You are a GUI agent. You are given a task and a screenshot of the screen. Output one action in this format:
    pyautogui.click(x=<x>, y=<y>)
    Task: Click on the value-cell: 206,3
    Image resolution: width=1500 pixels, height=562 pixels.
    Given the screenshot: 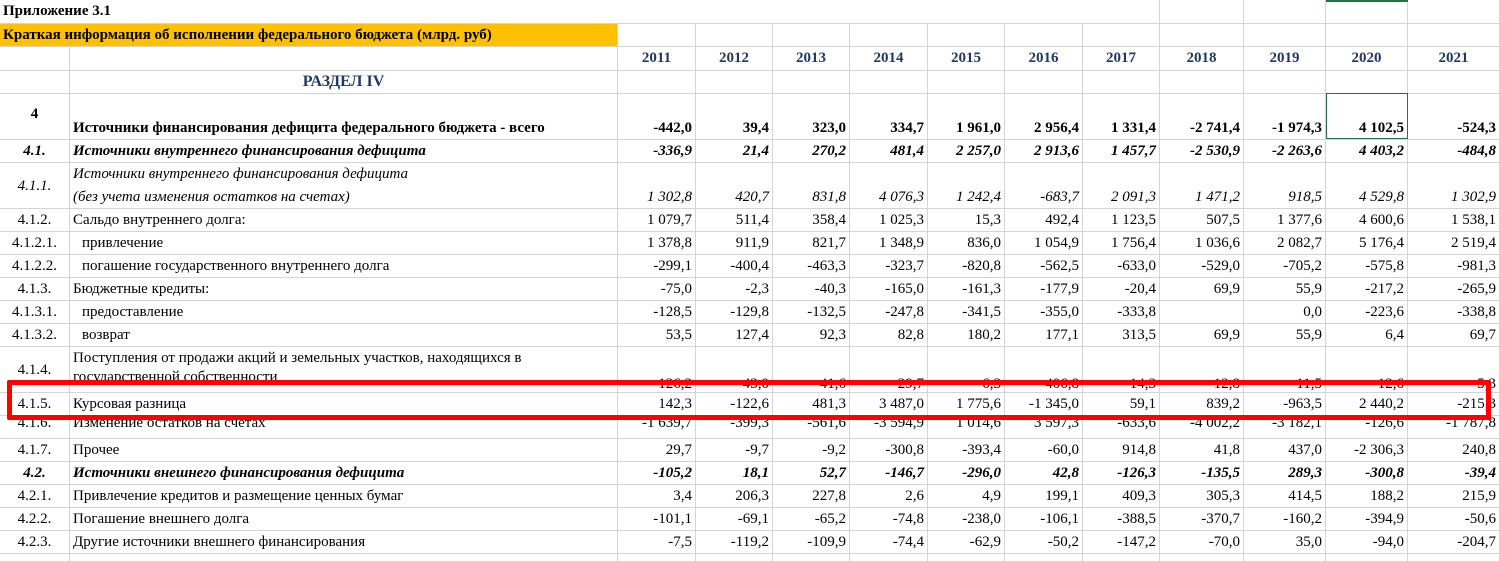 What is the action you would take?
    pyautogui.click(x=734, y=496)
    